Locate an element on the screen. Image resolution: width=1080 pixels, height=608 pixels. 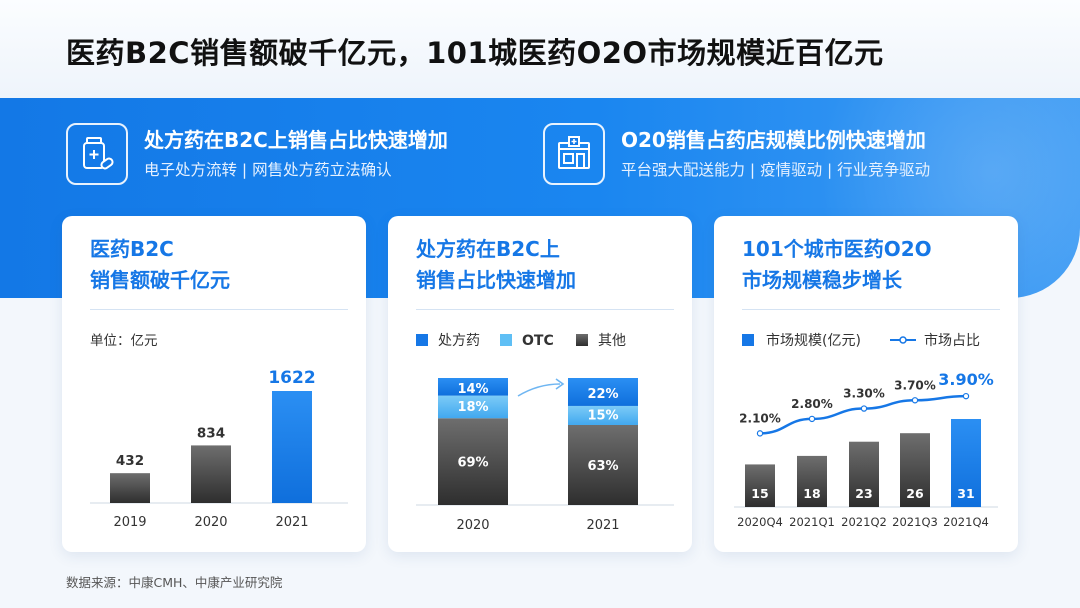
segment-label: 22% is located at coordinates (602, 394).